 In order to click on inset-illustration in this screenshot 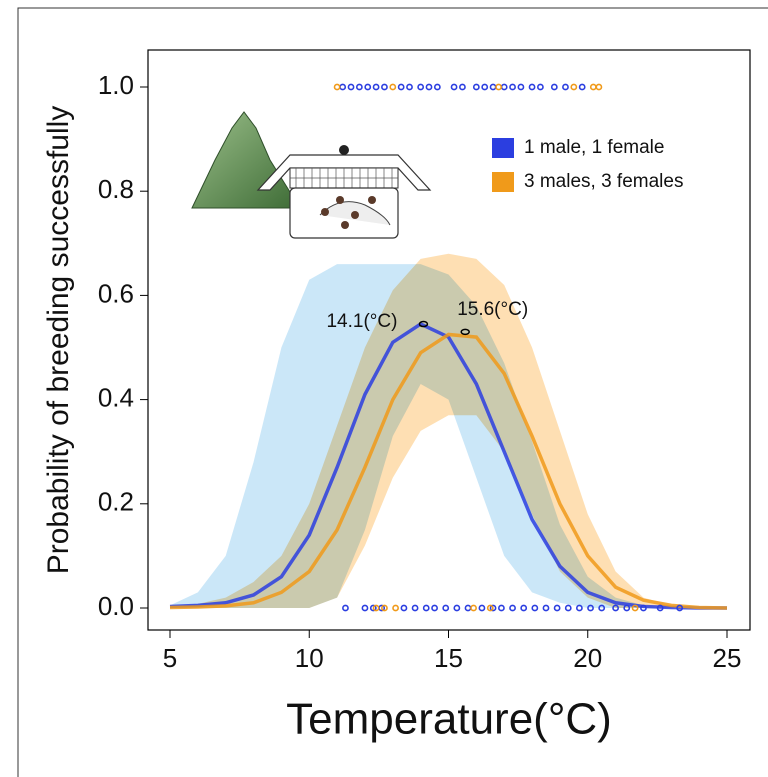, I will do `click(311, 175)`.